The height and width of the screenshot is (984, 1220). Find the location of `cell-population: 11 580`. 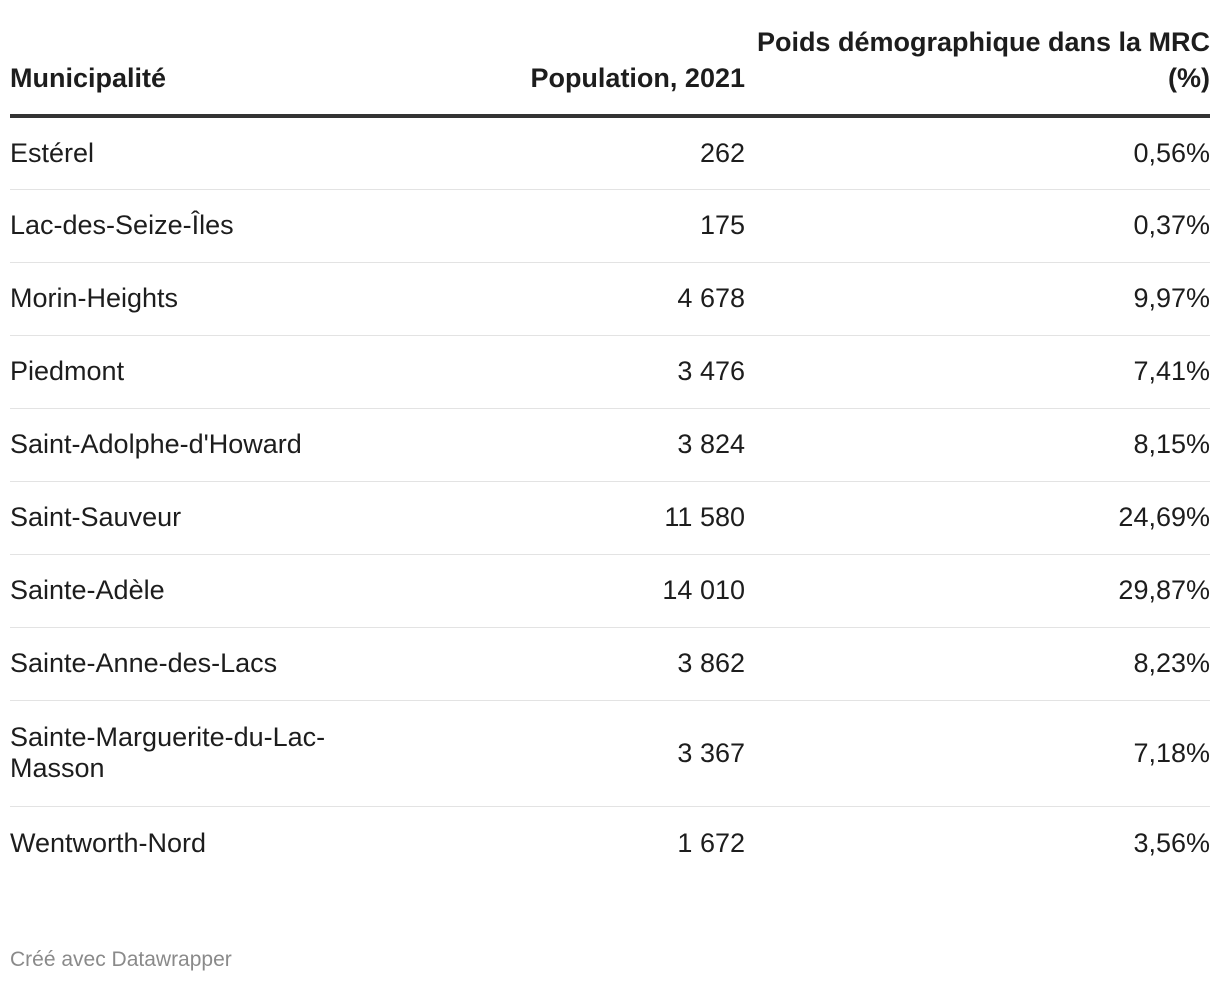

cell-population: 11 580 is located at coordinates (557, 518).